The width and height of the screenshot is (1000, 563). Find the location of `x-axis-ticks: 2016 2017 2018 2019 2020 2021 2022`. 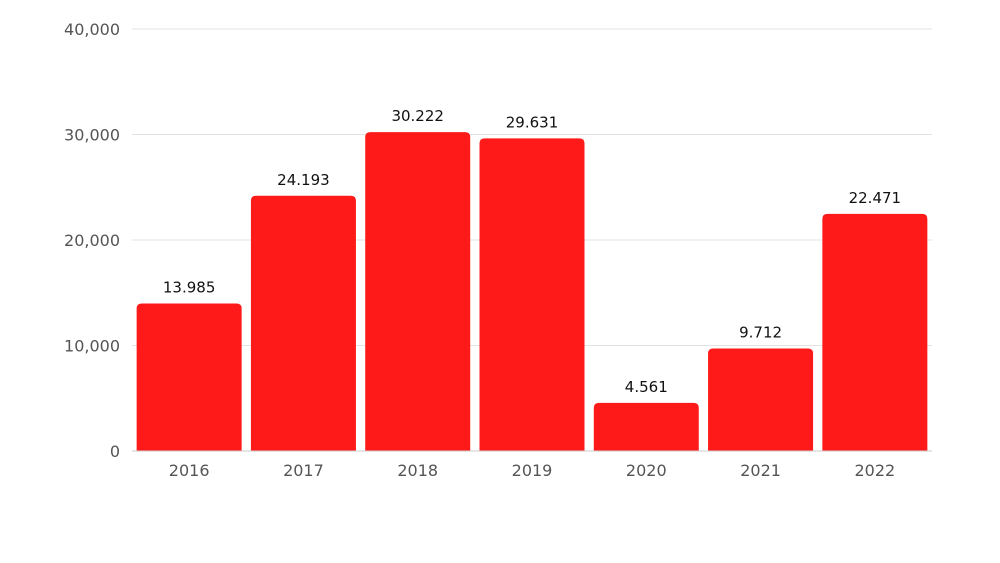

x-axis-ticks: 2016 2017 2018 2019 2020 2021 2022 is located at coordinates (532, 470).